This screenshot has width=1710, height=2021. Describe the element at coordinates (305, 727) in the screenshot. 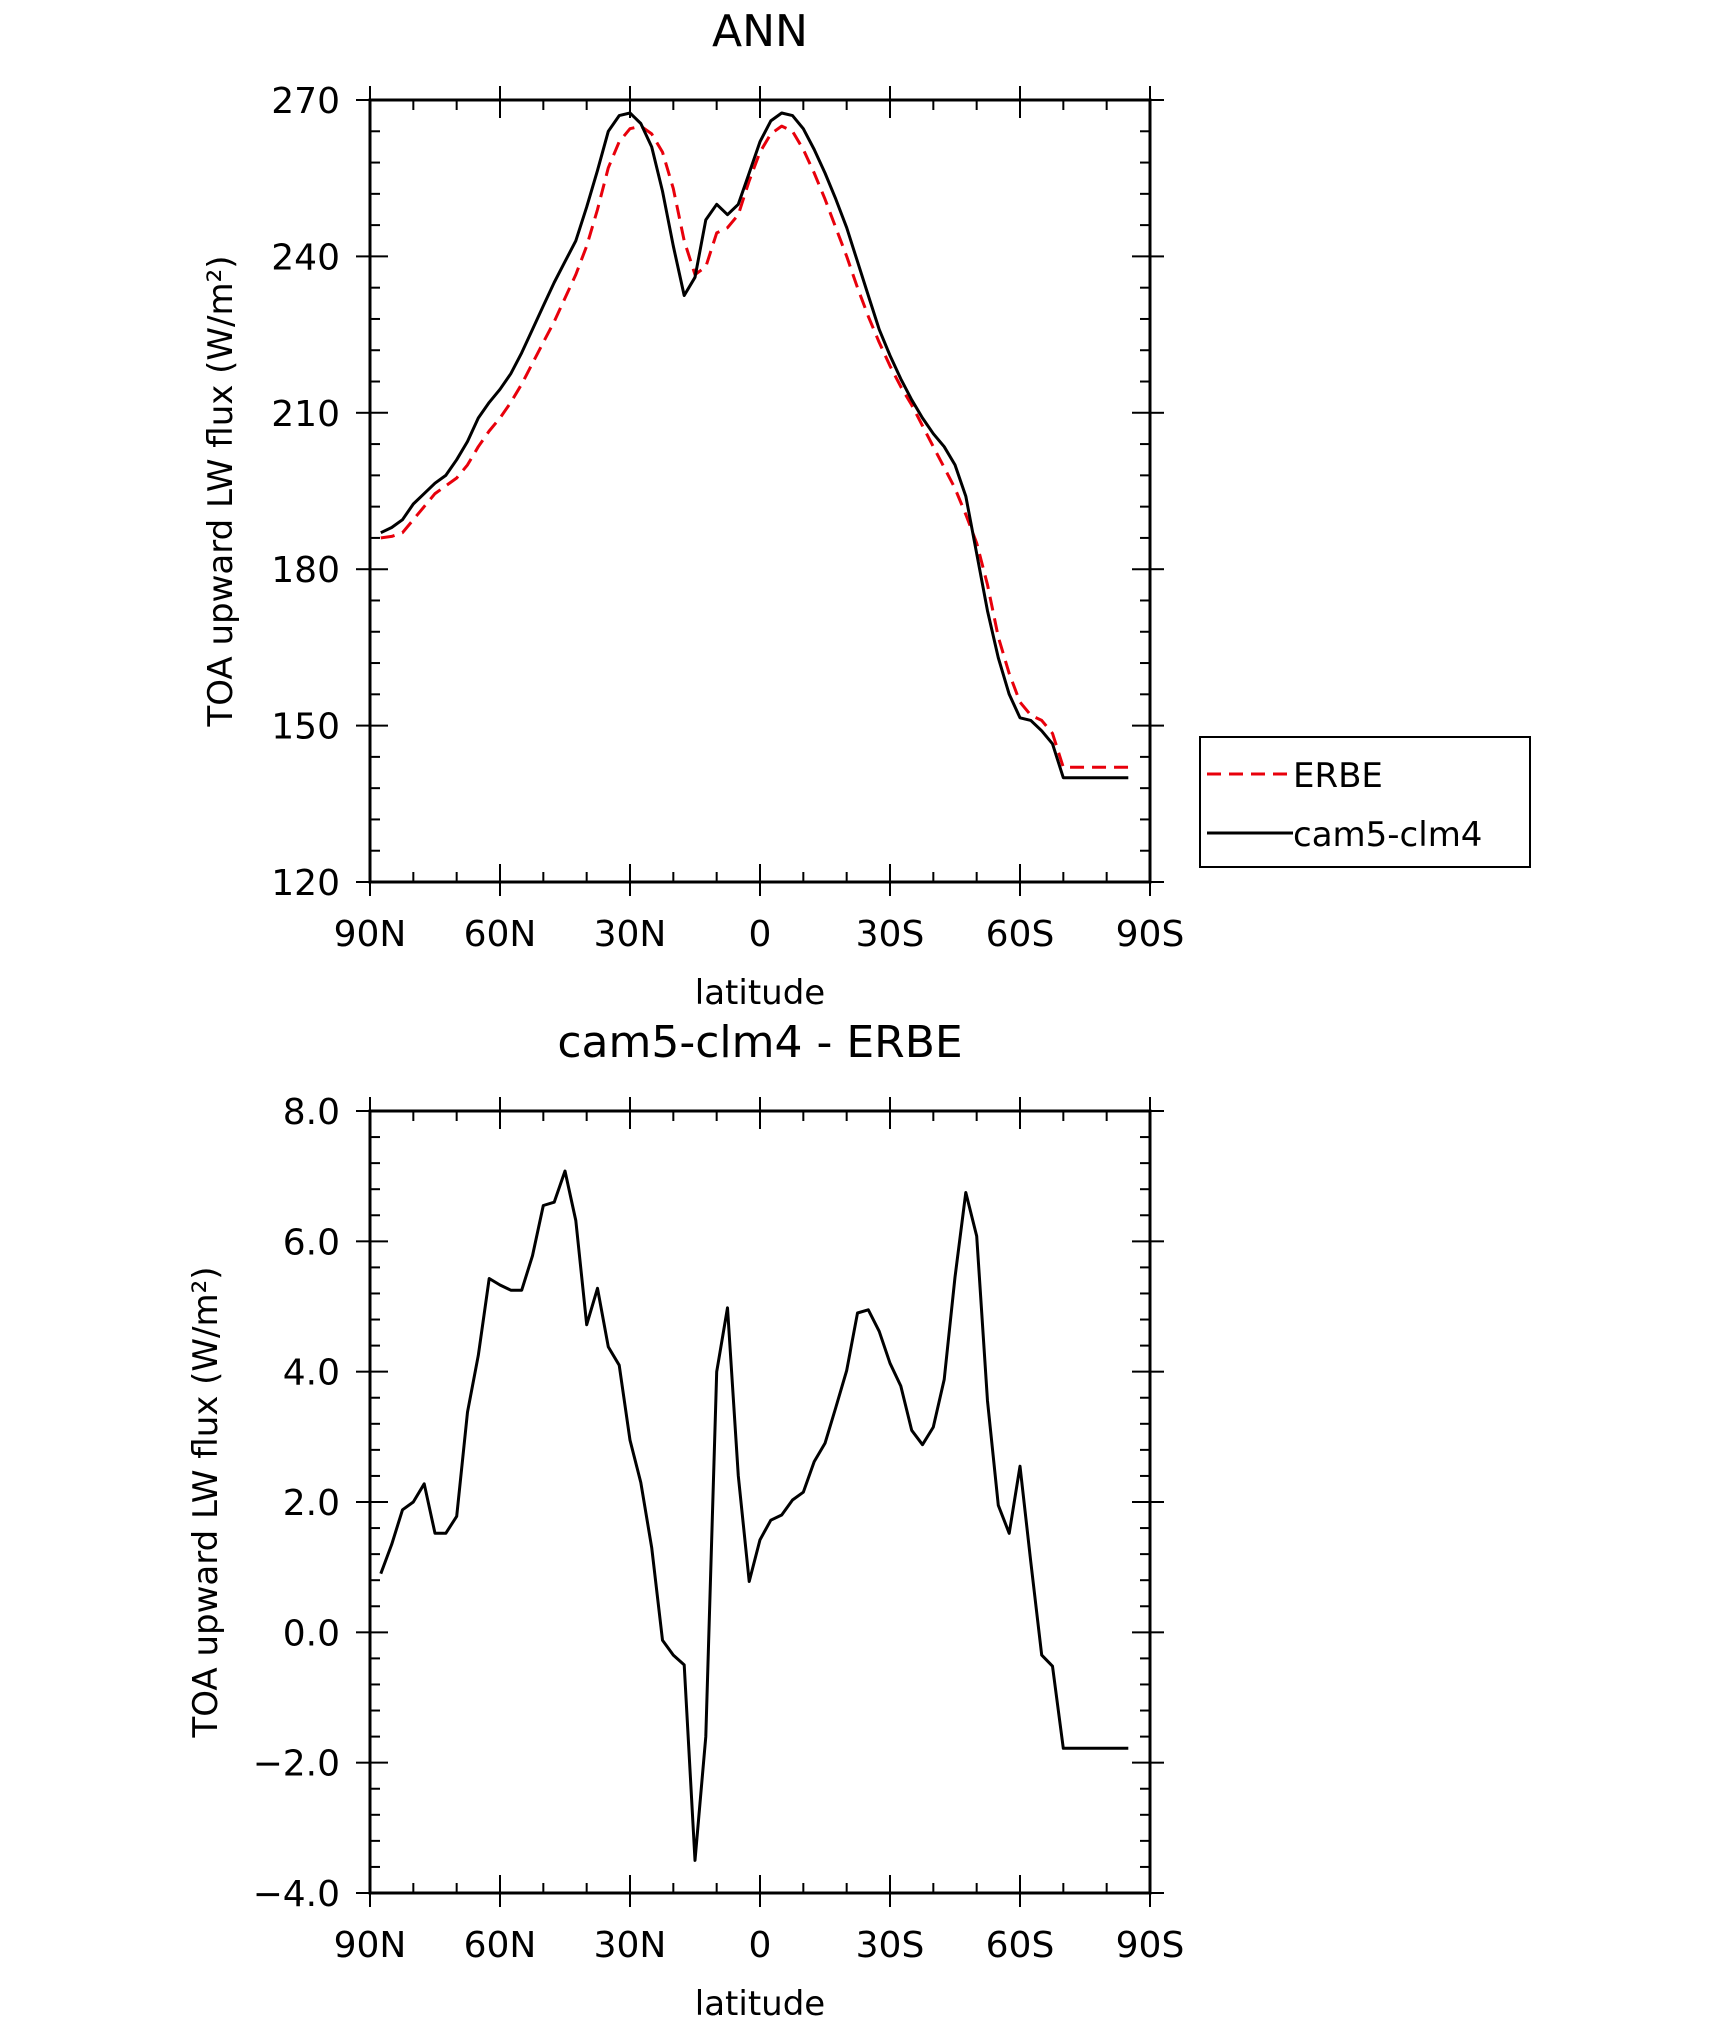

I see `y-tick-label: 150` at that location.